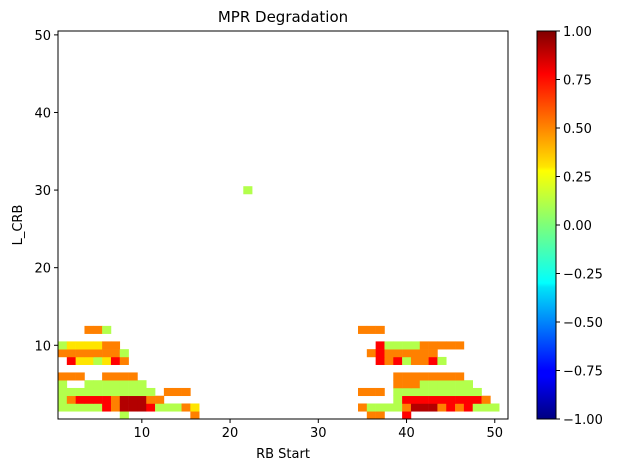  What do you see at coordinates (42, 346) in the screenshot?
I see `y-tick-label: 10` at bounding box center [42, 346].